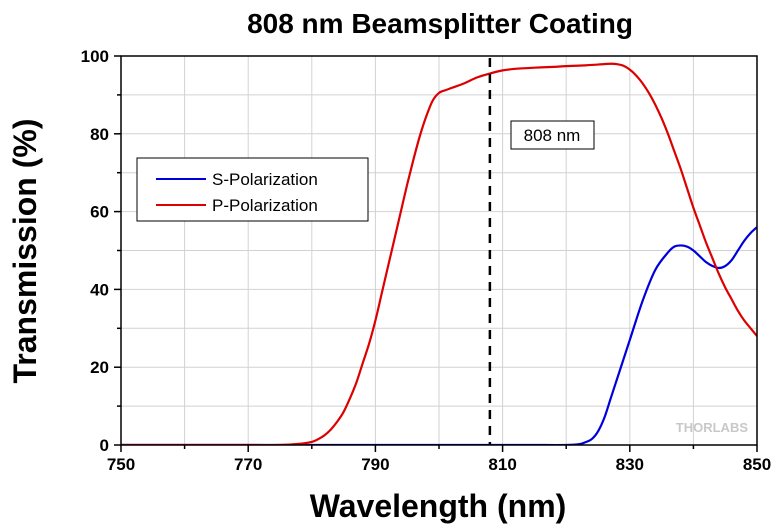  Describe the element at coordinates (25, 251) in the screenshot. I see `y-axis-title: Transmission (%)` at that location.